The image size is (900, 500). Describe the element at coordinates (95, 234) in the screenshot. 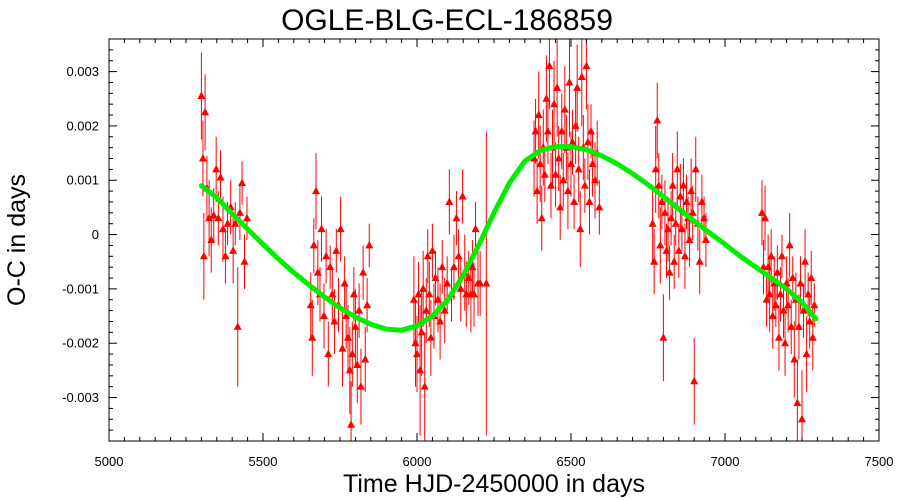

I see `y-tick-label: 0` at that location.